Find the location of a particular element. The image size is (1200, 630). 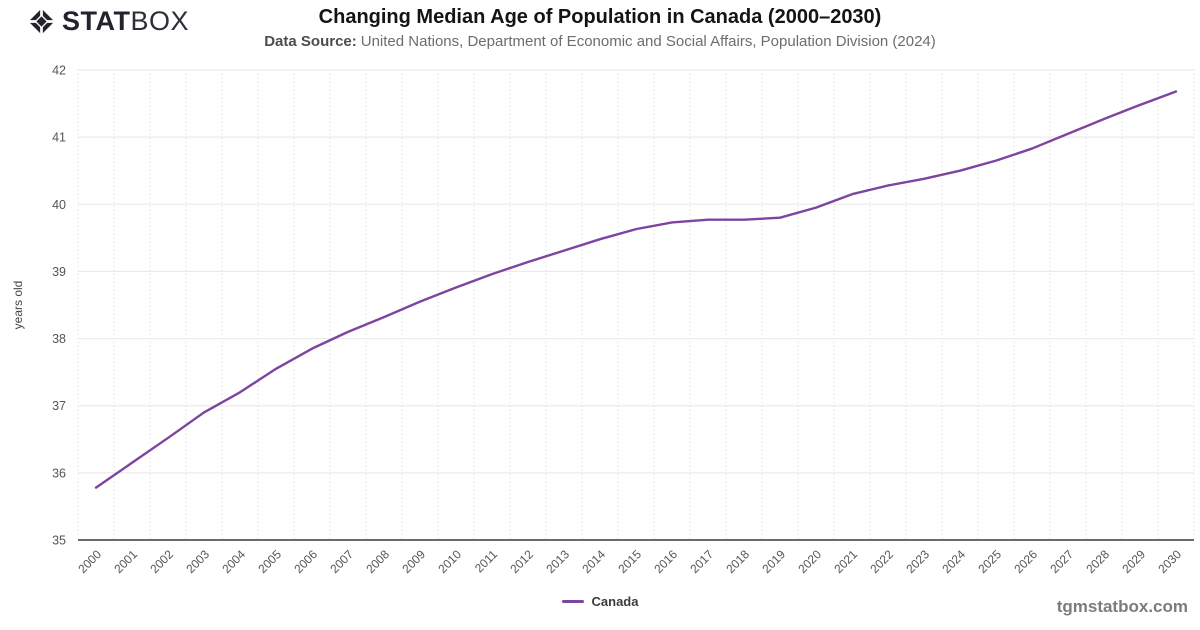

x-tick-label: 2004 is located at coordinates (233, 561).